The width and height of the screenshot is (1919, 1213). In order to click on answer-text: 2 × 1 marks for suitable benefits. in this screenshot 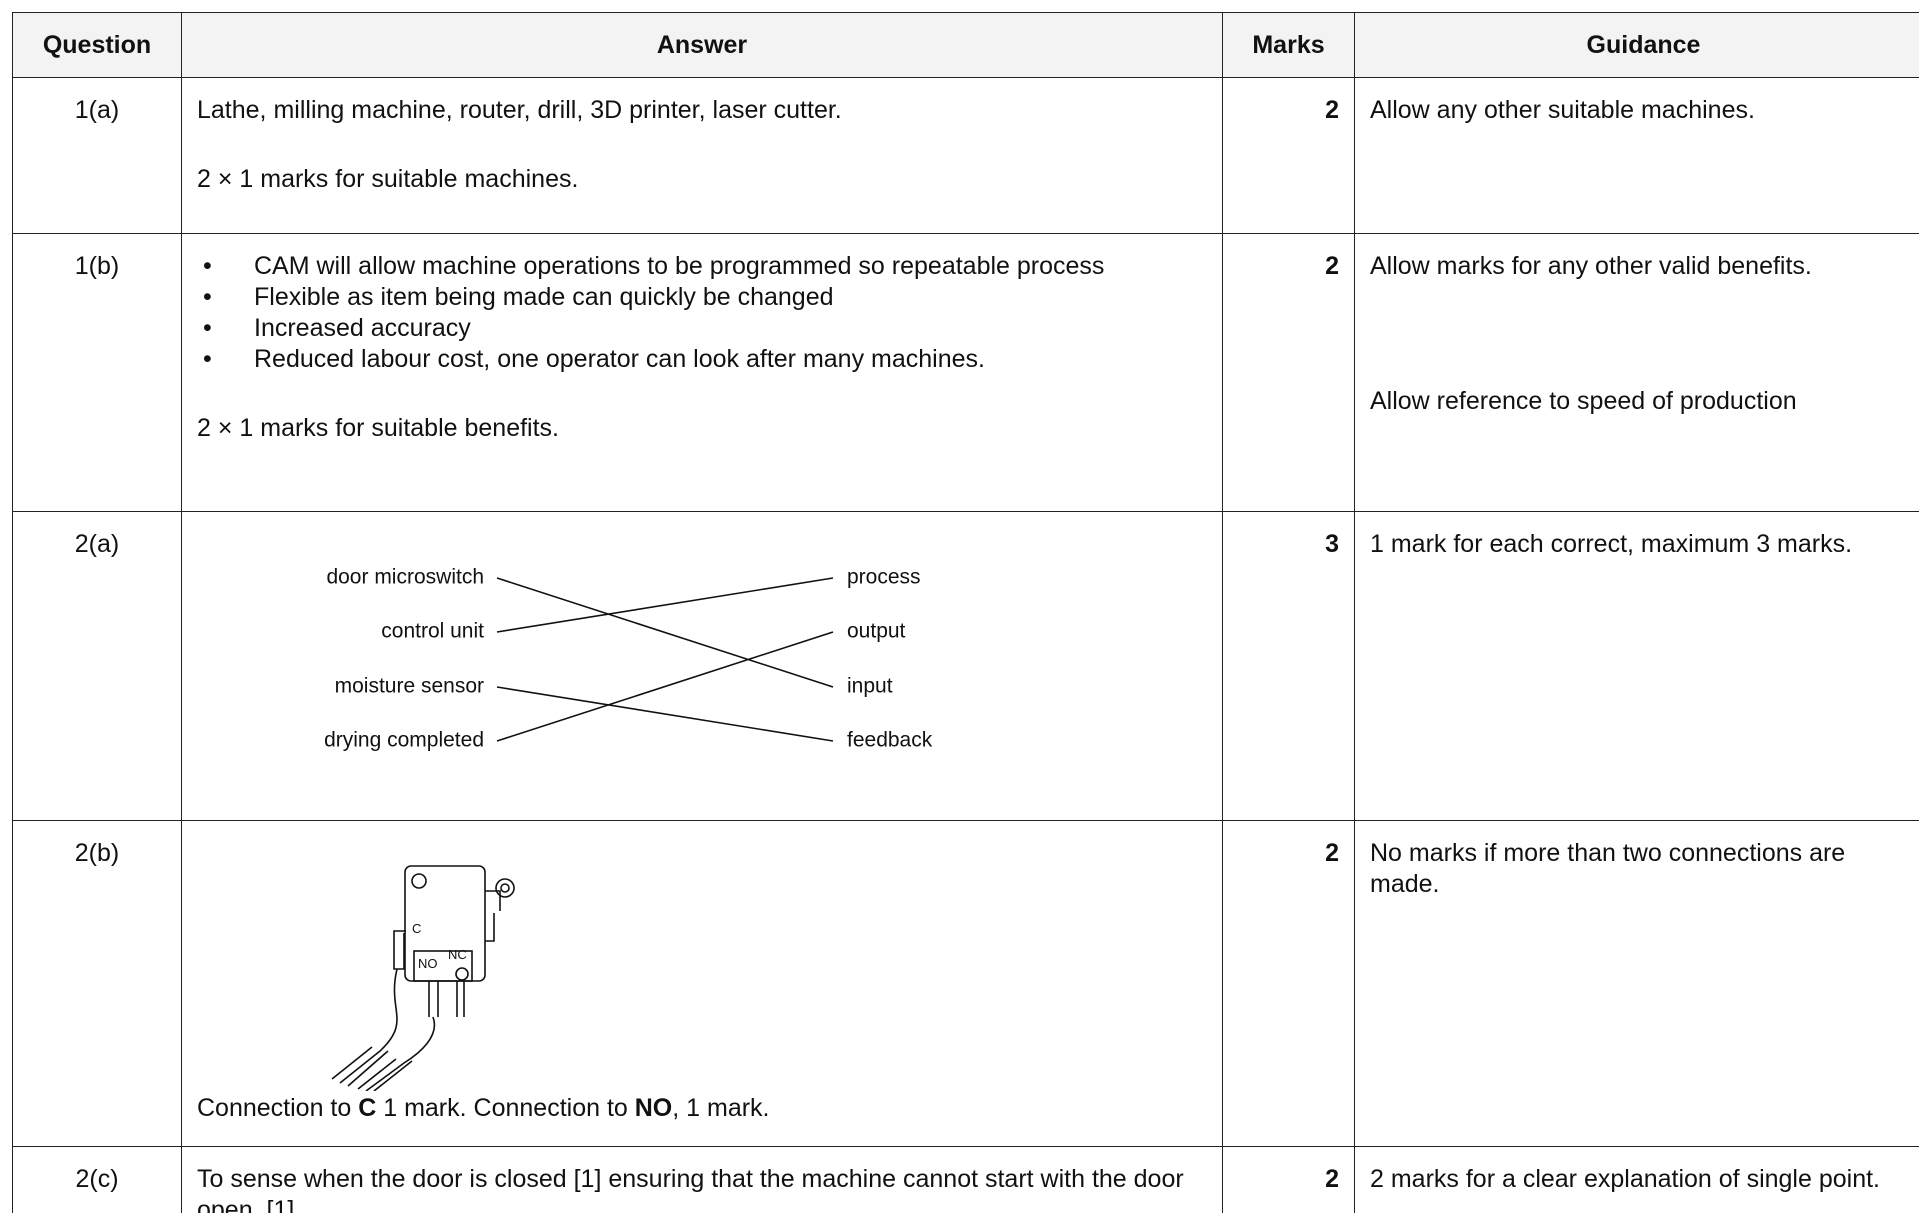, I will do `click(378, 428)`.